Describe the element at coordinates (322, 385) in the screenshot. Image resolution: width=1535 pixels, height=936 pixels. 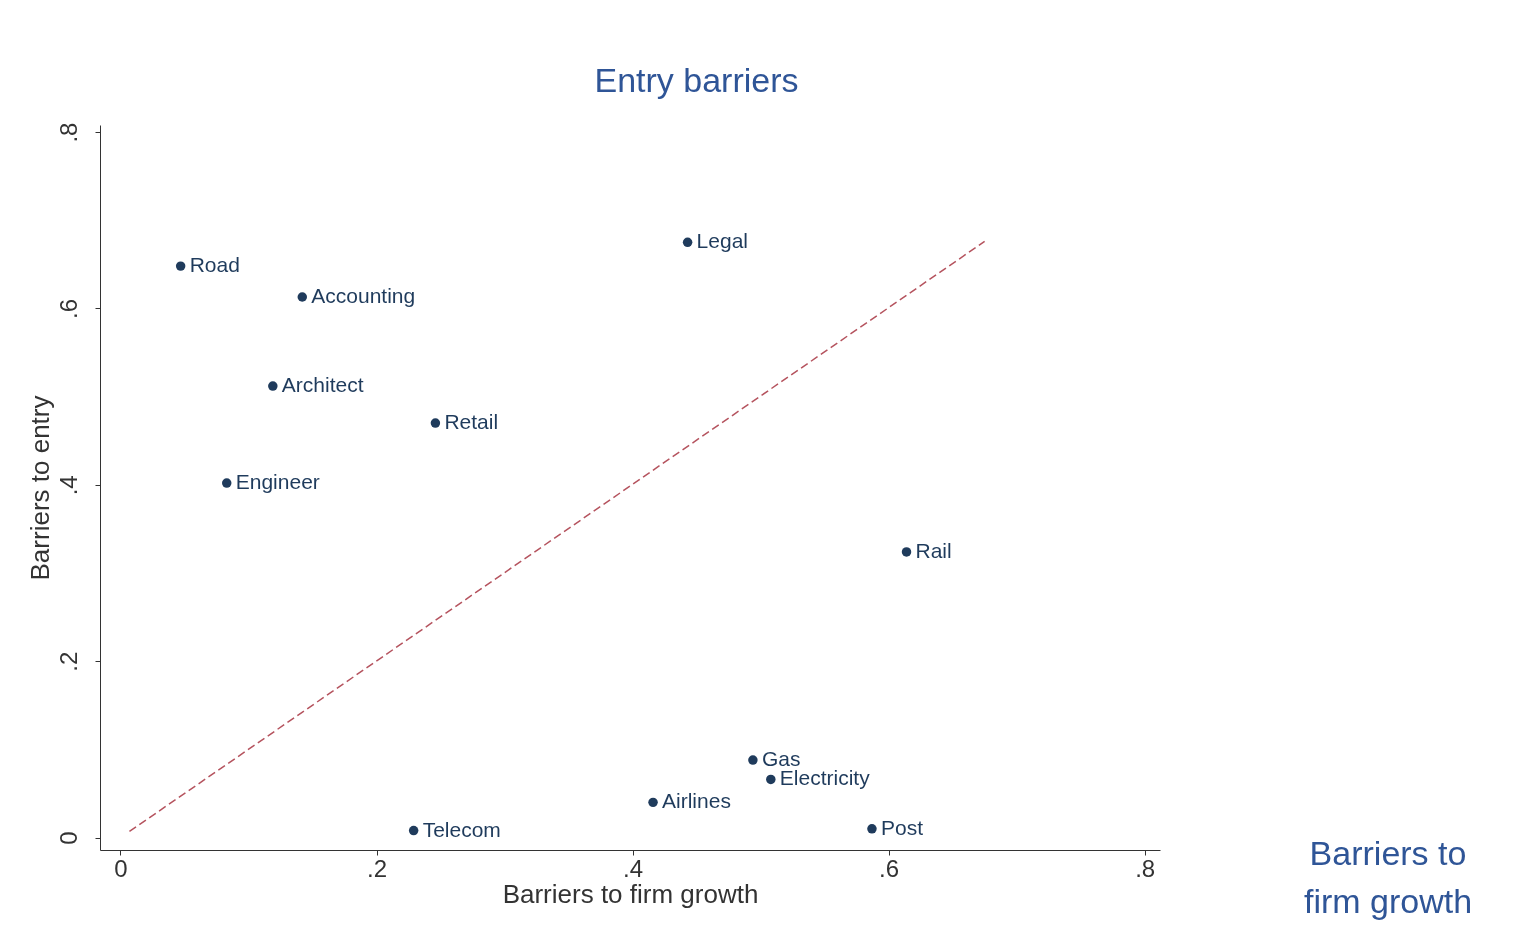
I see `series-label: Architect` at that location.